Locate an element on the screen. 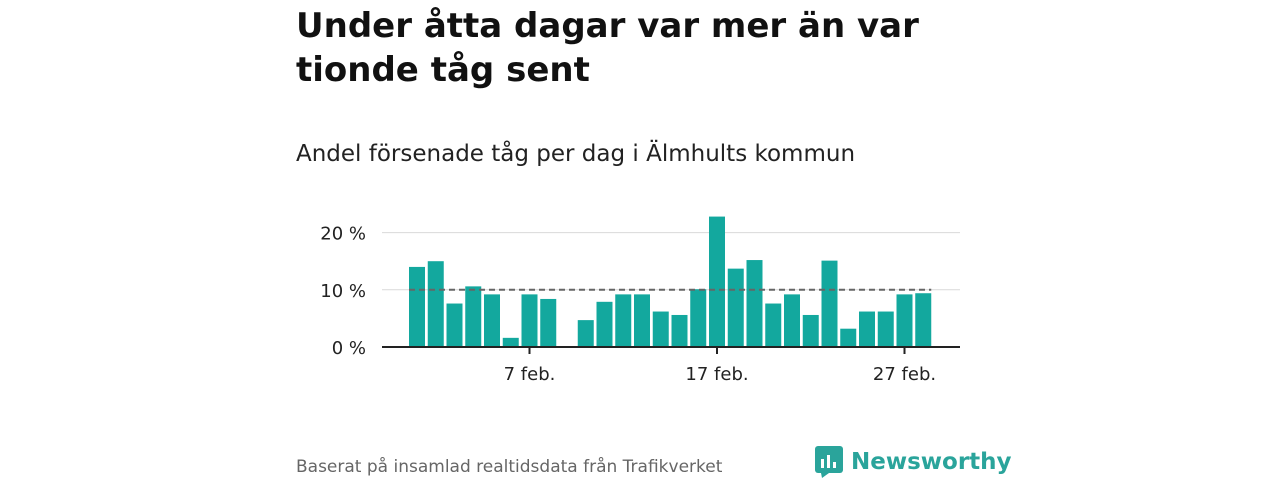  y-axis-labels: 0 % 10 % 20 % is located at coordinates (343, 291).